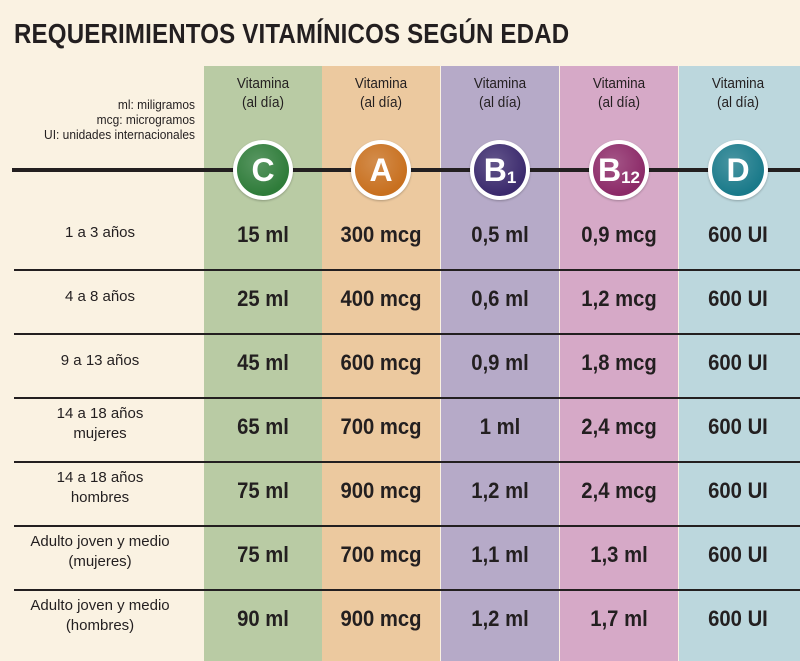 This screenshot has width=800, height=661. Describe the element at coordinates (500, 554) in the screenshot. I see `table-cell: 1,1 ml` at that location.